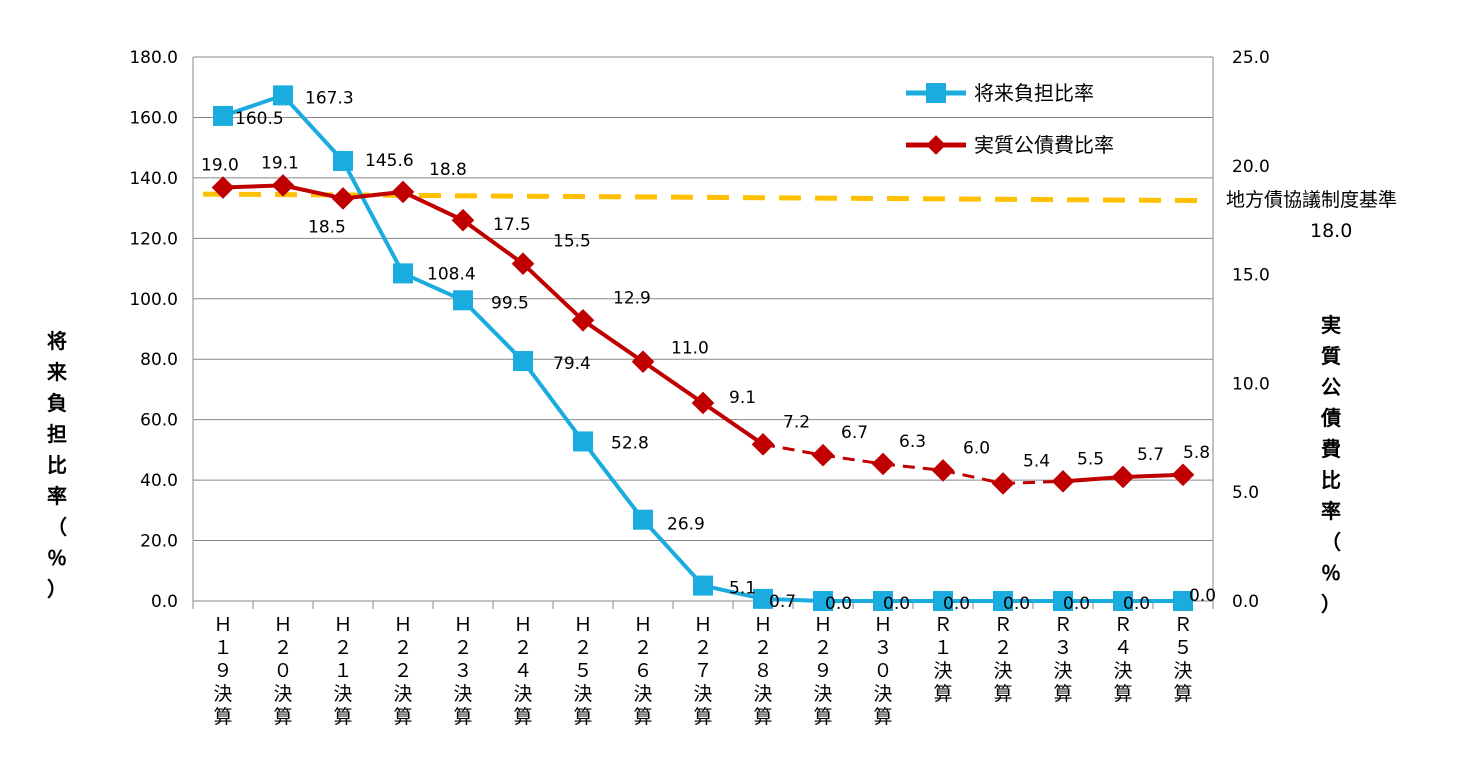 The image size is (1479, 767). What do you see at coordinates (153, 300) in the screenshot?
I see `left-tick-label: 100.0` at bounding box center [153, 300].